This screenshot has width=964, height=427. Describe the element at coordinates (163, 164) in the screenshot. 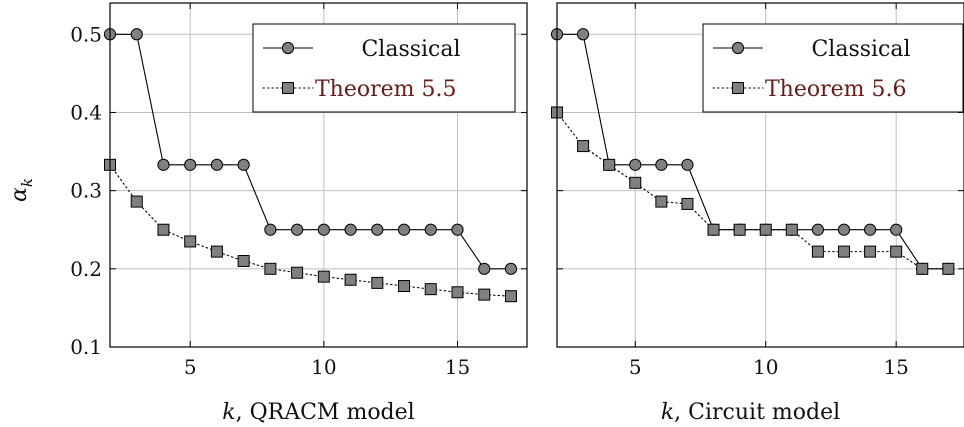

I see `data-point-classical-k4` at that location.